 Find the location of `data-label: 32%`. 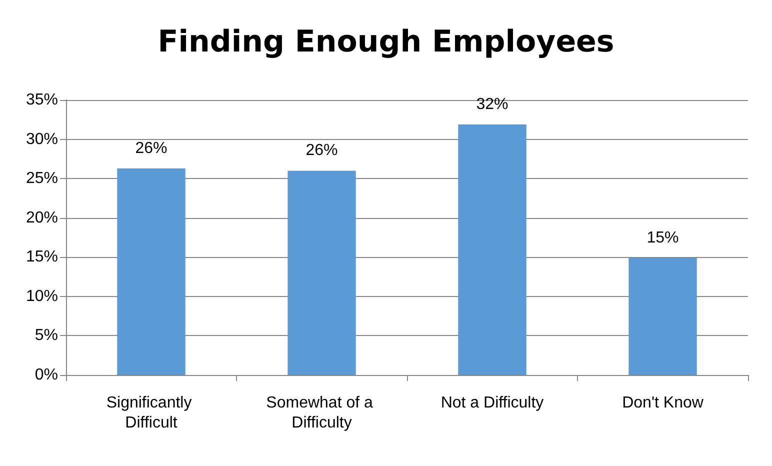

data-label: 32% is located at coordinates (492, 104).